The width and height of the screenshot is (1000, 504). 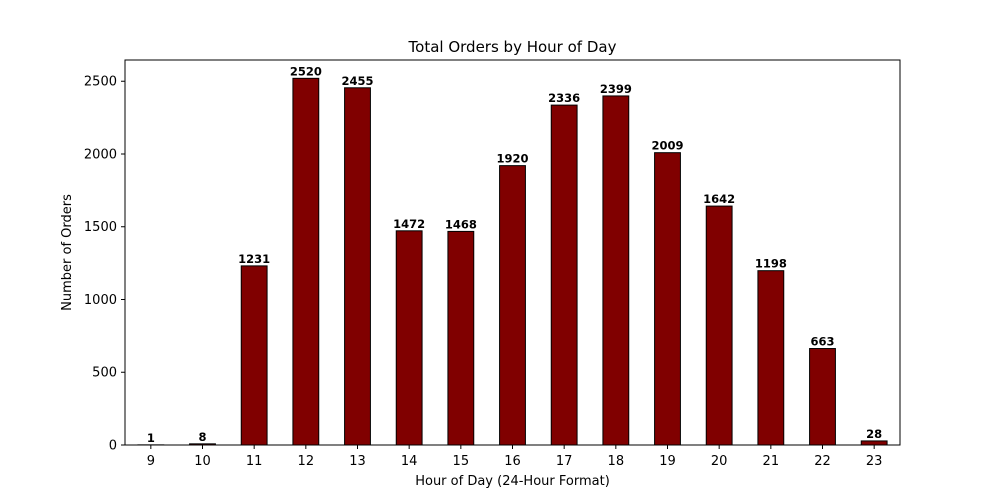 What do you see at coordinates (67, 252) in the screenshot?
I see `y-axis-title: Number of Orders` at bounding box center [67, 252].